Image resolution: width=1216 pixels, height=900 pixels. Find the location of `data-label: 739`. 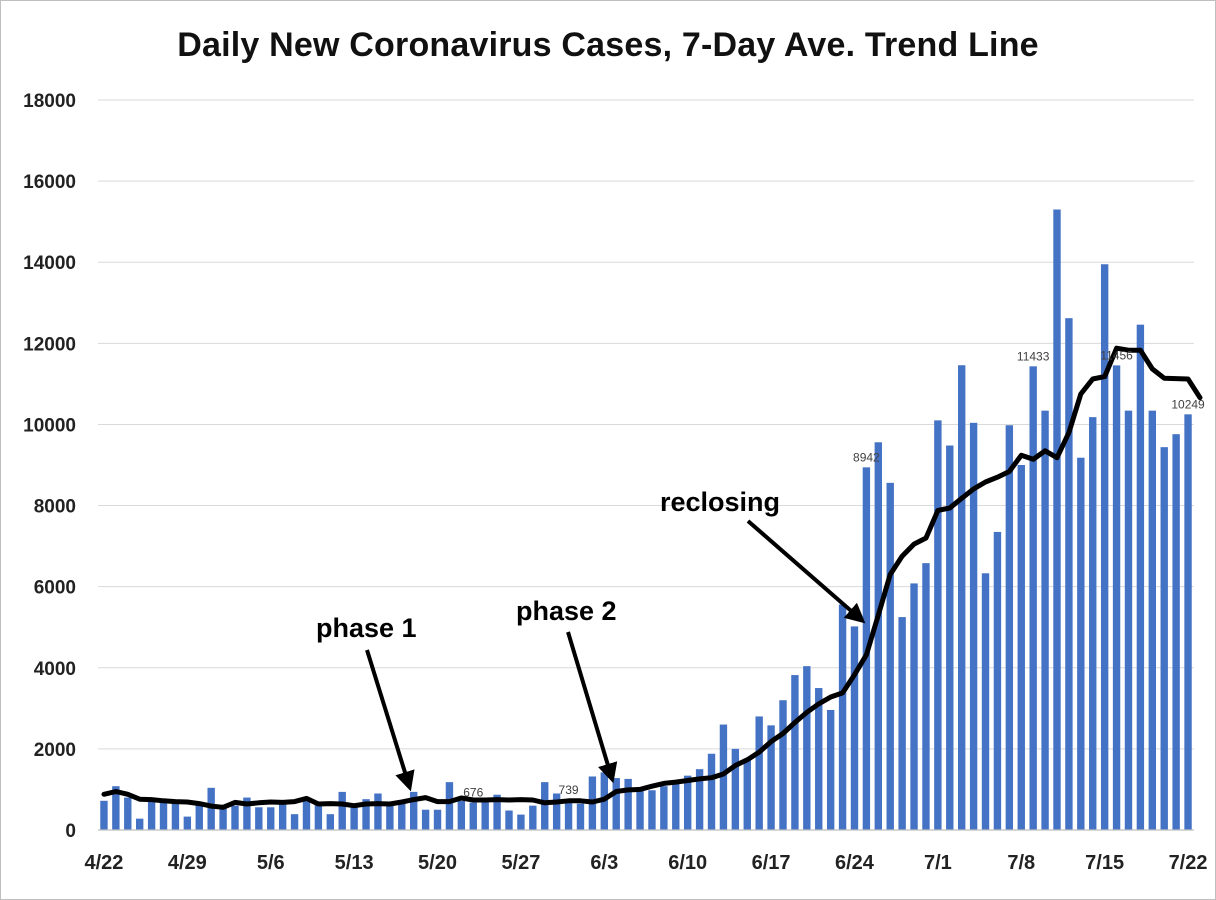

data-label: 739 is located at coordinates (569, 790).